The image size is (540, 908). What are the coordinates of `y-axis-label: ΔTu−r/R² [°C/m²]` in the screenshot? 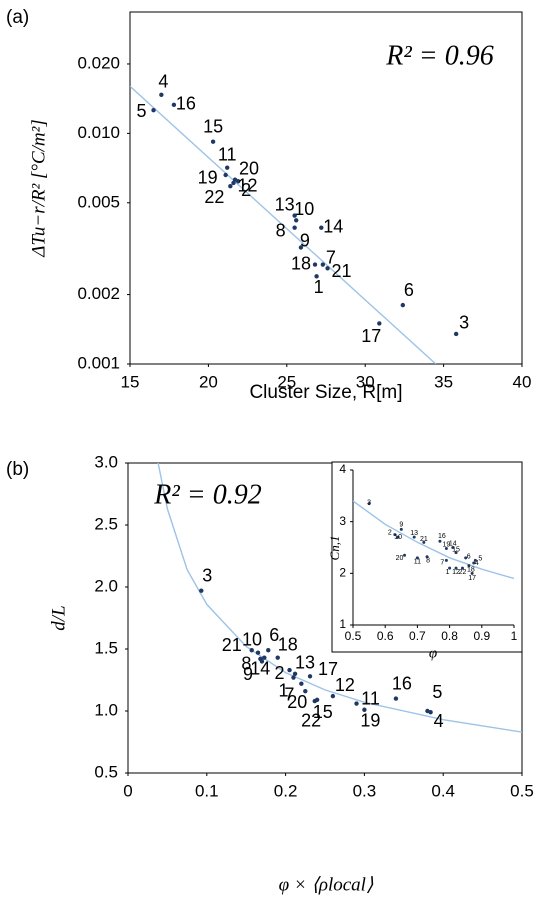 It's located at (38, 188).